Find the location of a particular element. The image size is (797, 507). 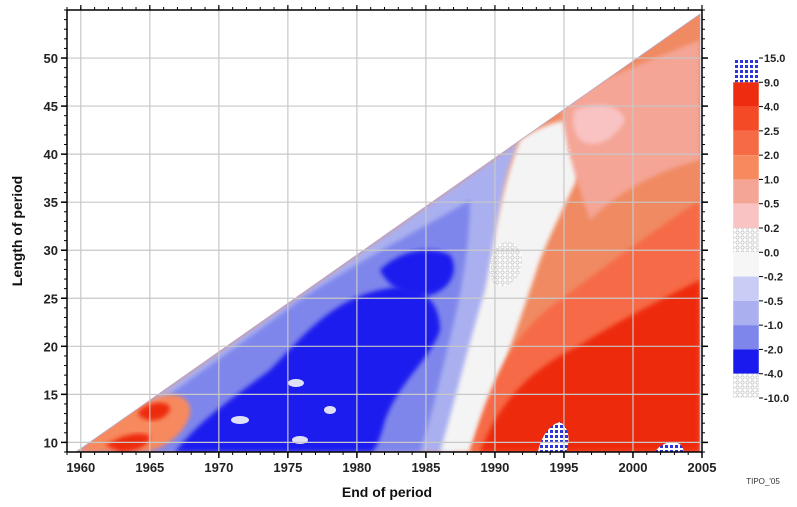

legend-label: -1.0 is located at coordinates (773, 326).